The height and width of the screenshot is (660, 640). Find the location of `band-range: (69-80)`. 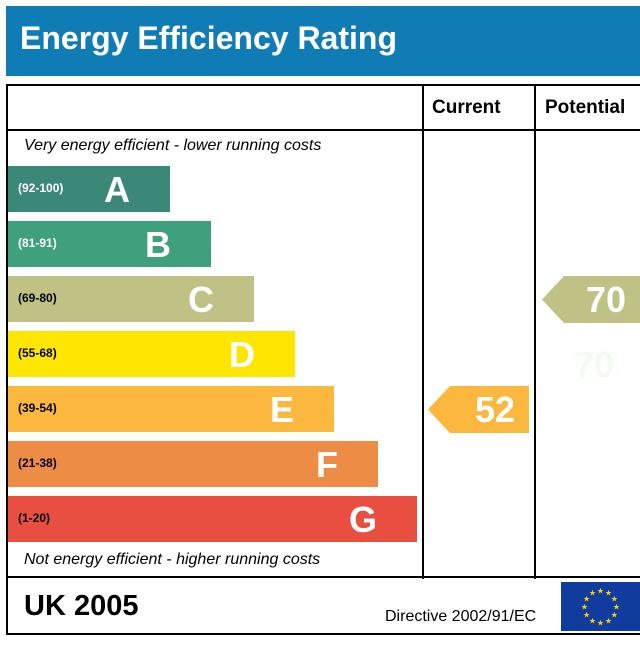

band-range: (69-80) is located at coordinates (37, 298).